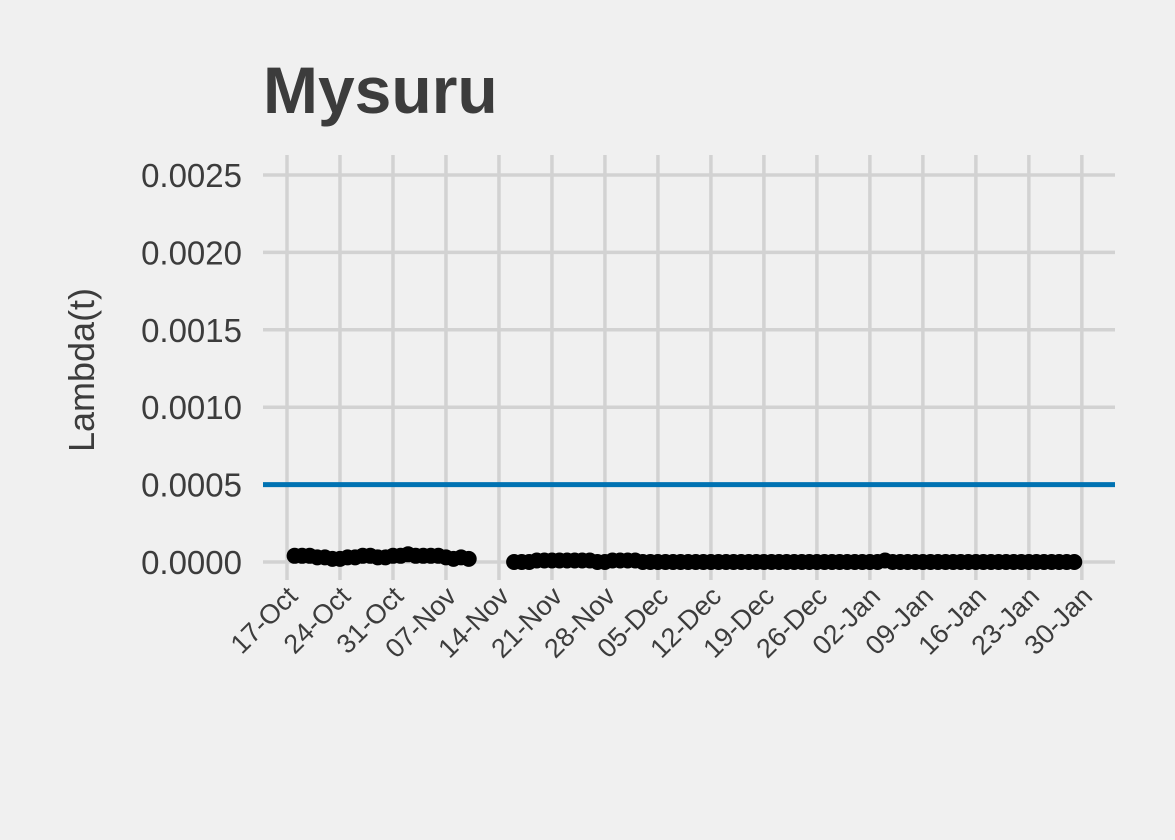 The width and height of the screenshot is (1175, 840). I want to click on y-tick-label: 0.0025, so click(191, 175).